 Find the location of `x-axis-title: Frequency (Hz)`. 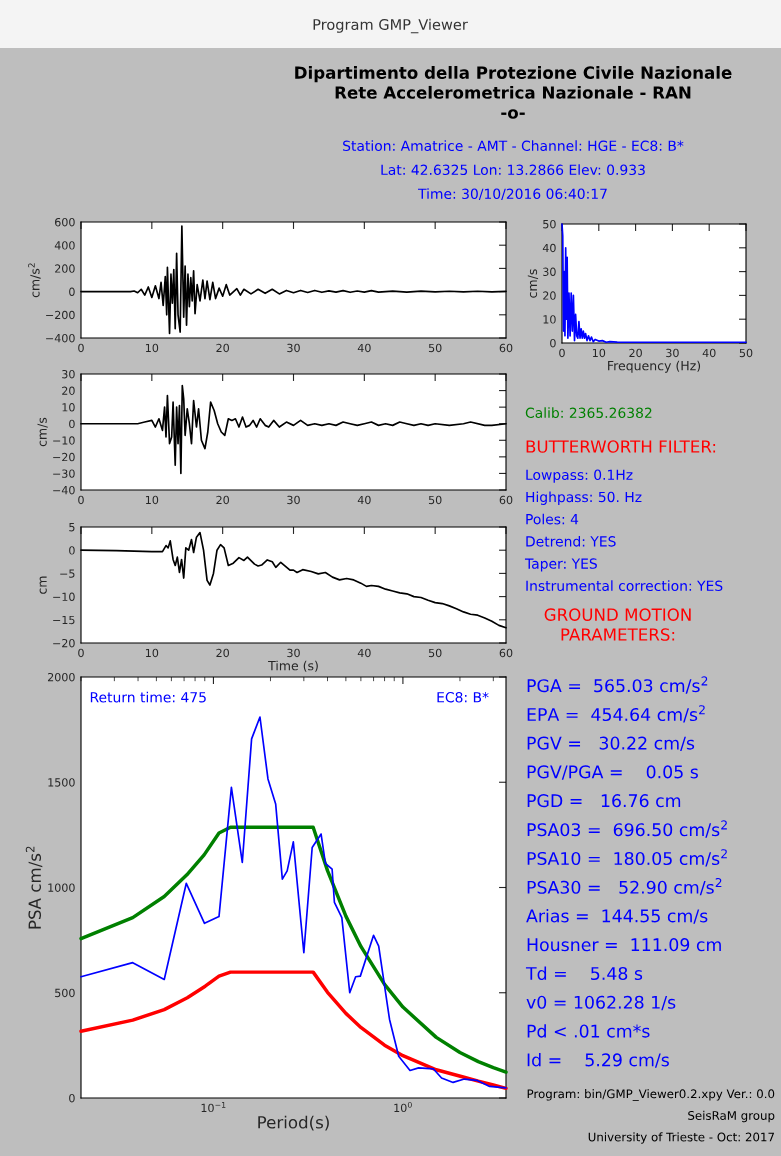

x-axis-title: Frequency (Hz) is located at coordinates (654, 366).